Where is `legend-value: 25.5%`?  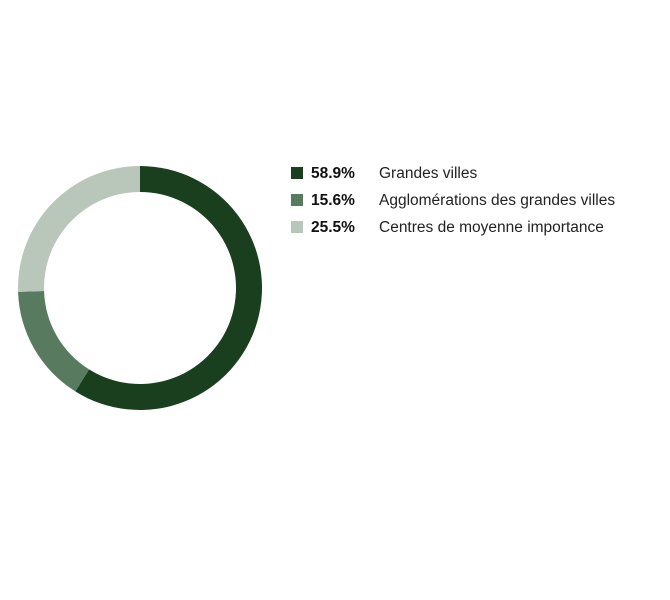
legend-value: 25.5% is located at coordinates (333, 227).